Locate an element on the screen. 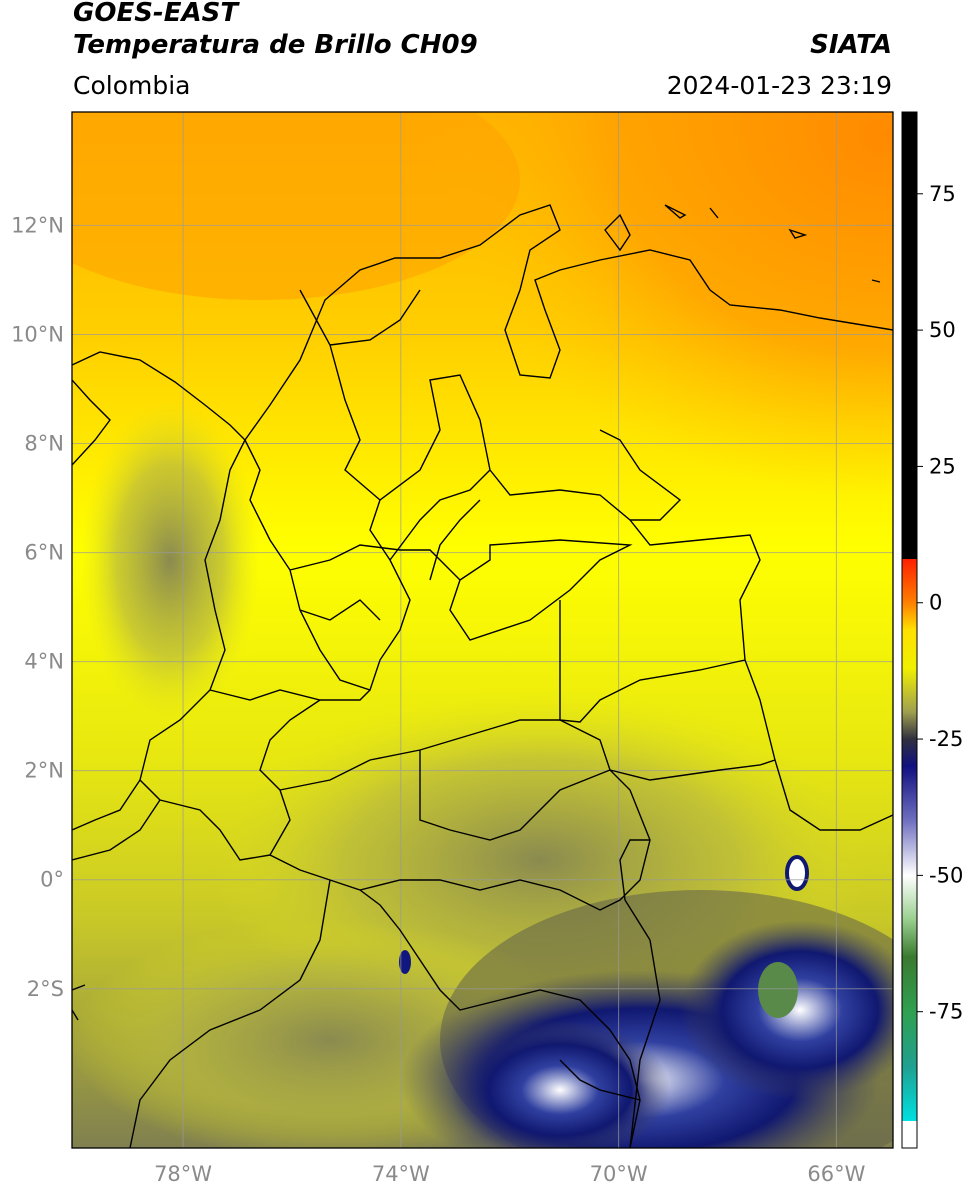  colorbar-frame is located at coordinates (909, 630).